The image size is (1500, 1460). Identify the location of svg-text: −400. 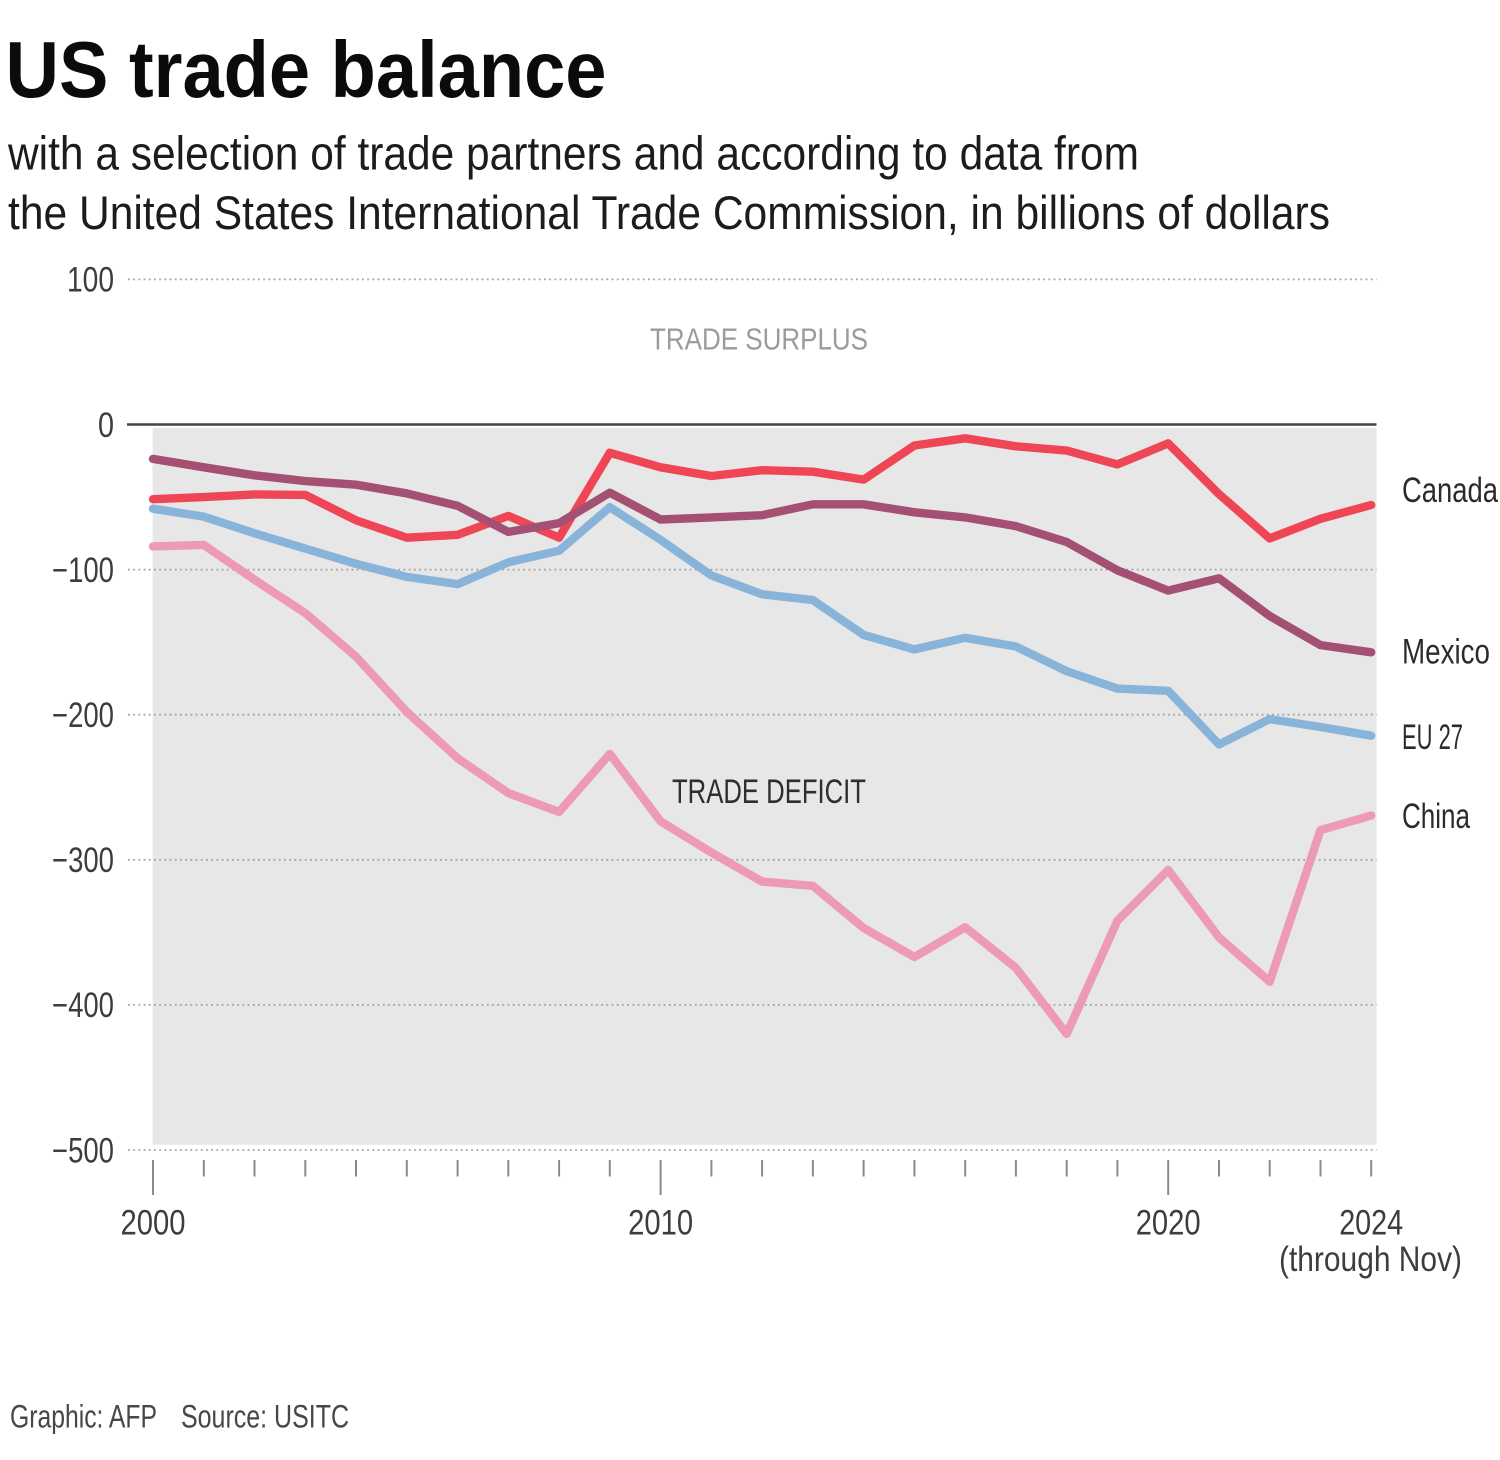
(83, 1005).